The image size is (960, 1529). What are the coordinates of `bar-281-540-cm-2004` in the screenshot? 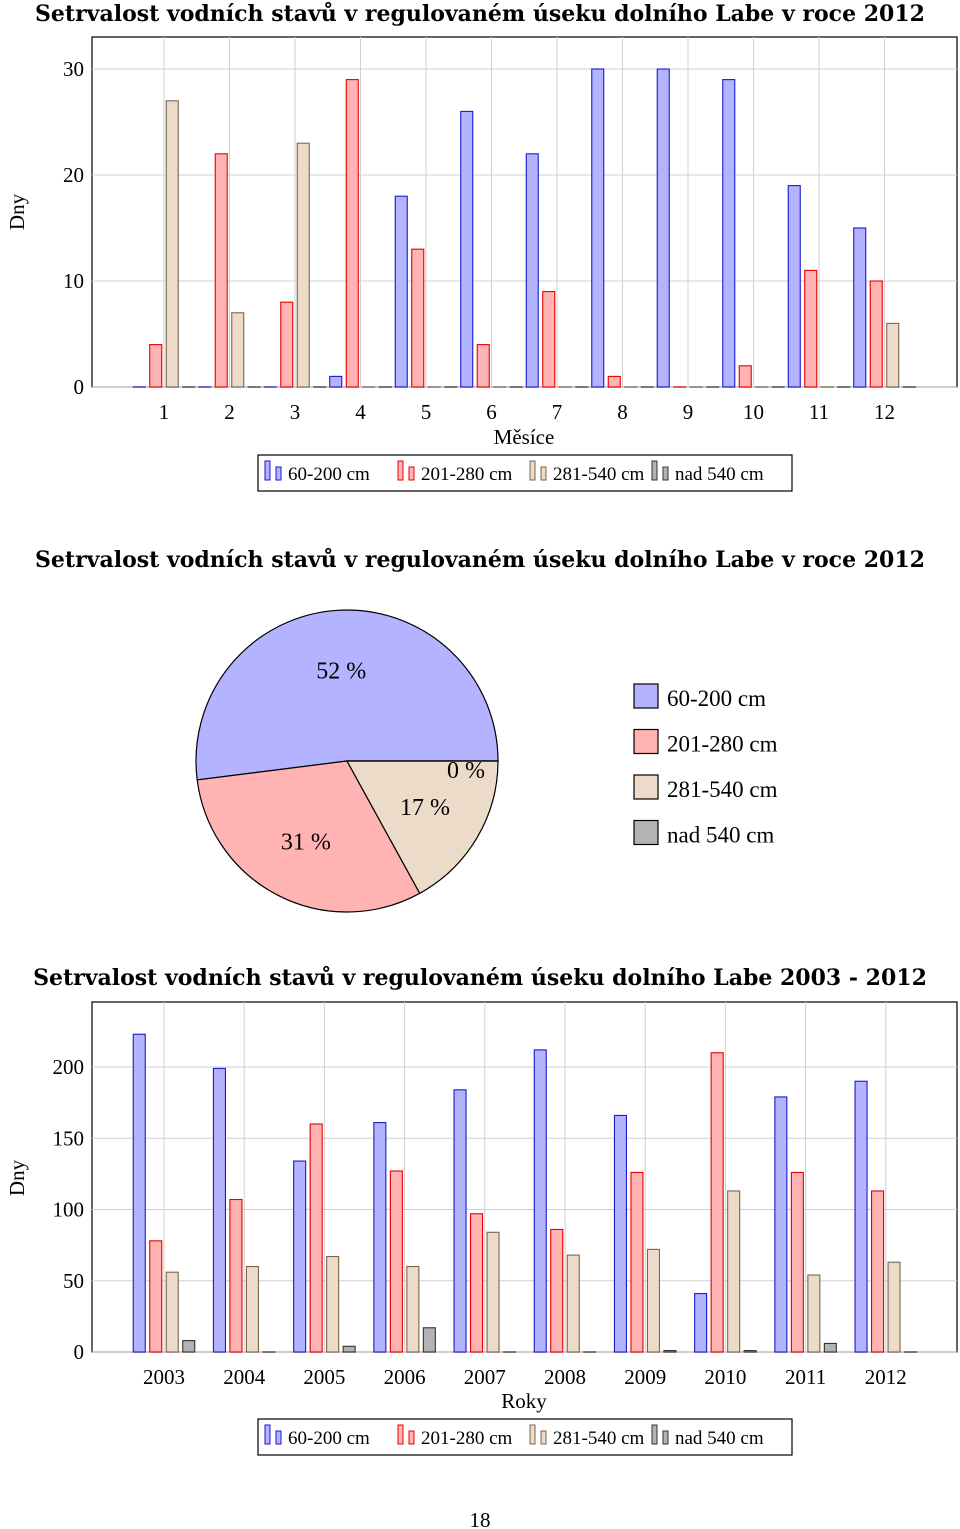 It's located at (252, 1309).